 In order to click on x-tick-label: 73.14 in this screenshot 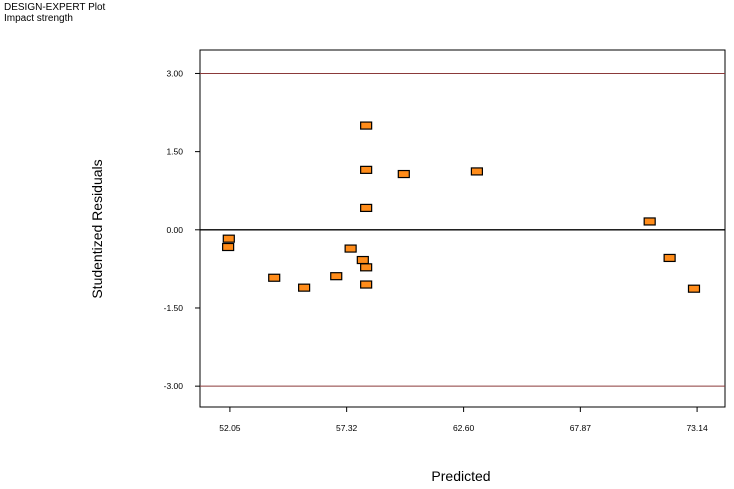, I will do `click(697, 428)`.